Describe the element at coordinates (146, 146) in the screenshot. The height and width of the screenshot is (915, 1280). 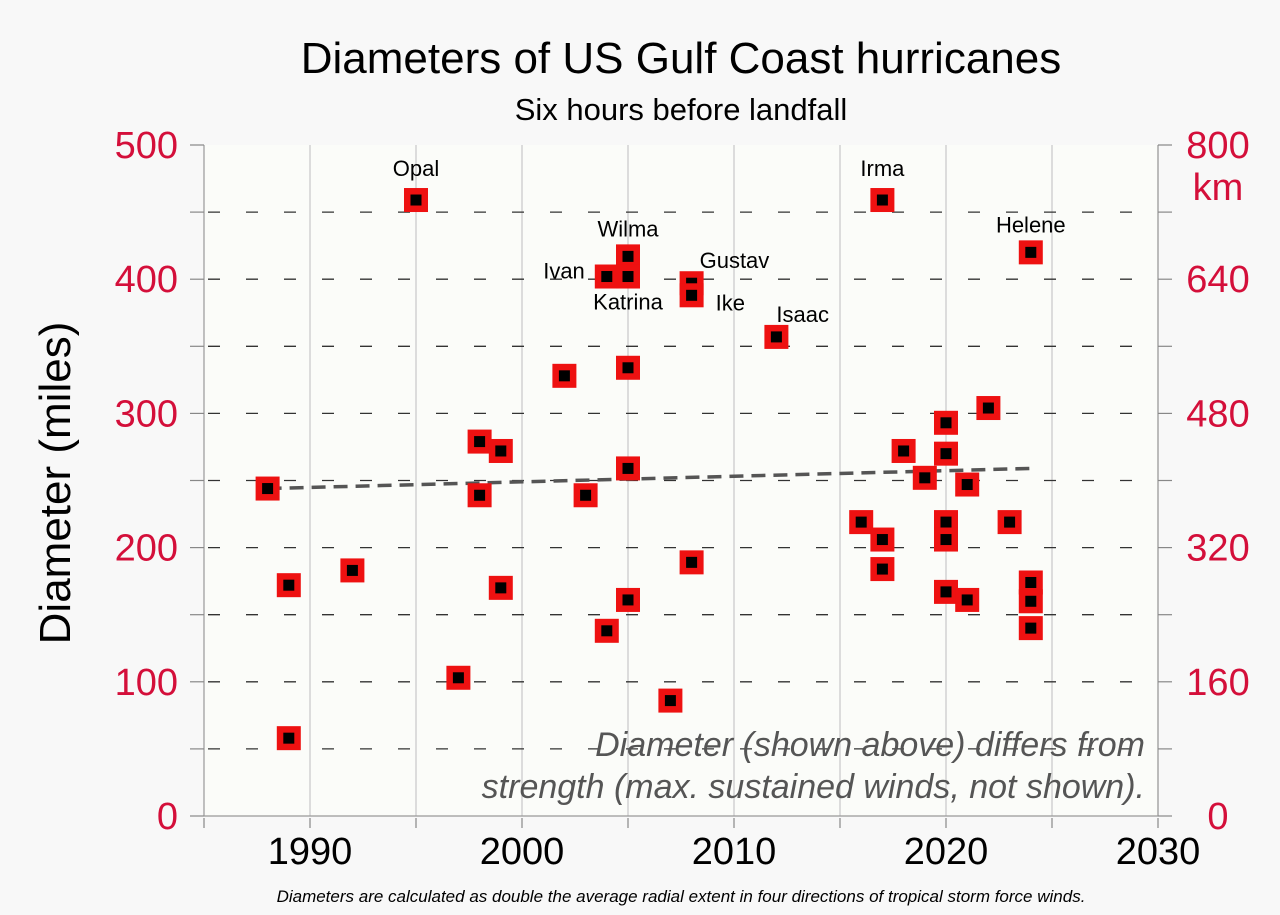
I see `y-tick-label: 500` at that location.